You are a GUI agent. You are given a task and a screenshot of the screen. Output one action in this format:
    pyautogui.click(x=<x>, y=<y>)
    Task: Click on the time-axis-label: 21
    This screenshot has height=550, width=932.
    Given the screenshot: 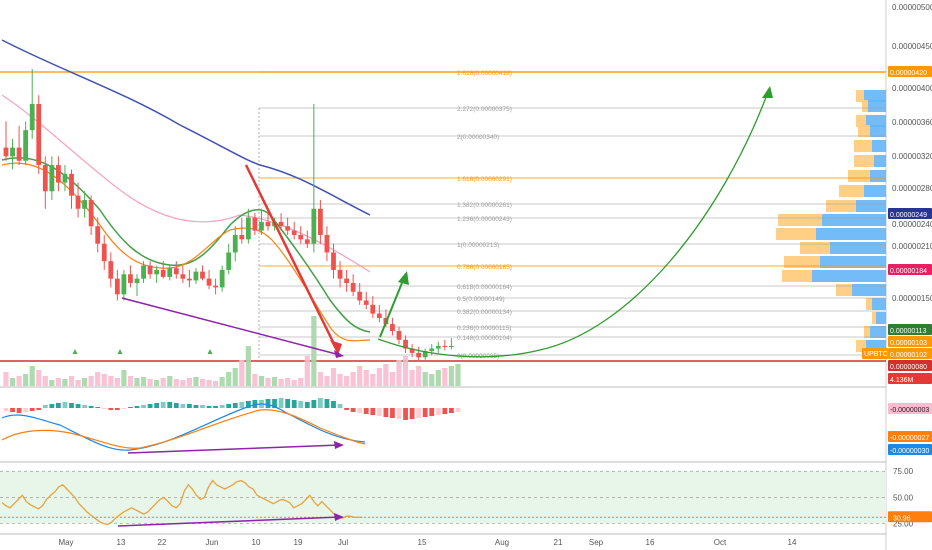 What is the action you would take?
    pyautogui.click(x=558, y=542)
    